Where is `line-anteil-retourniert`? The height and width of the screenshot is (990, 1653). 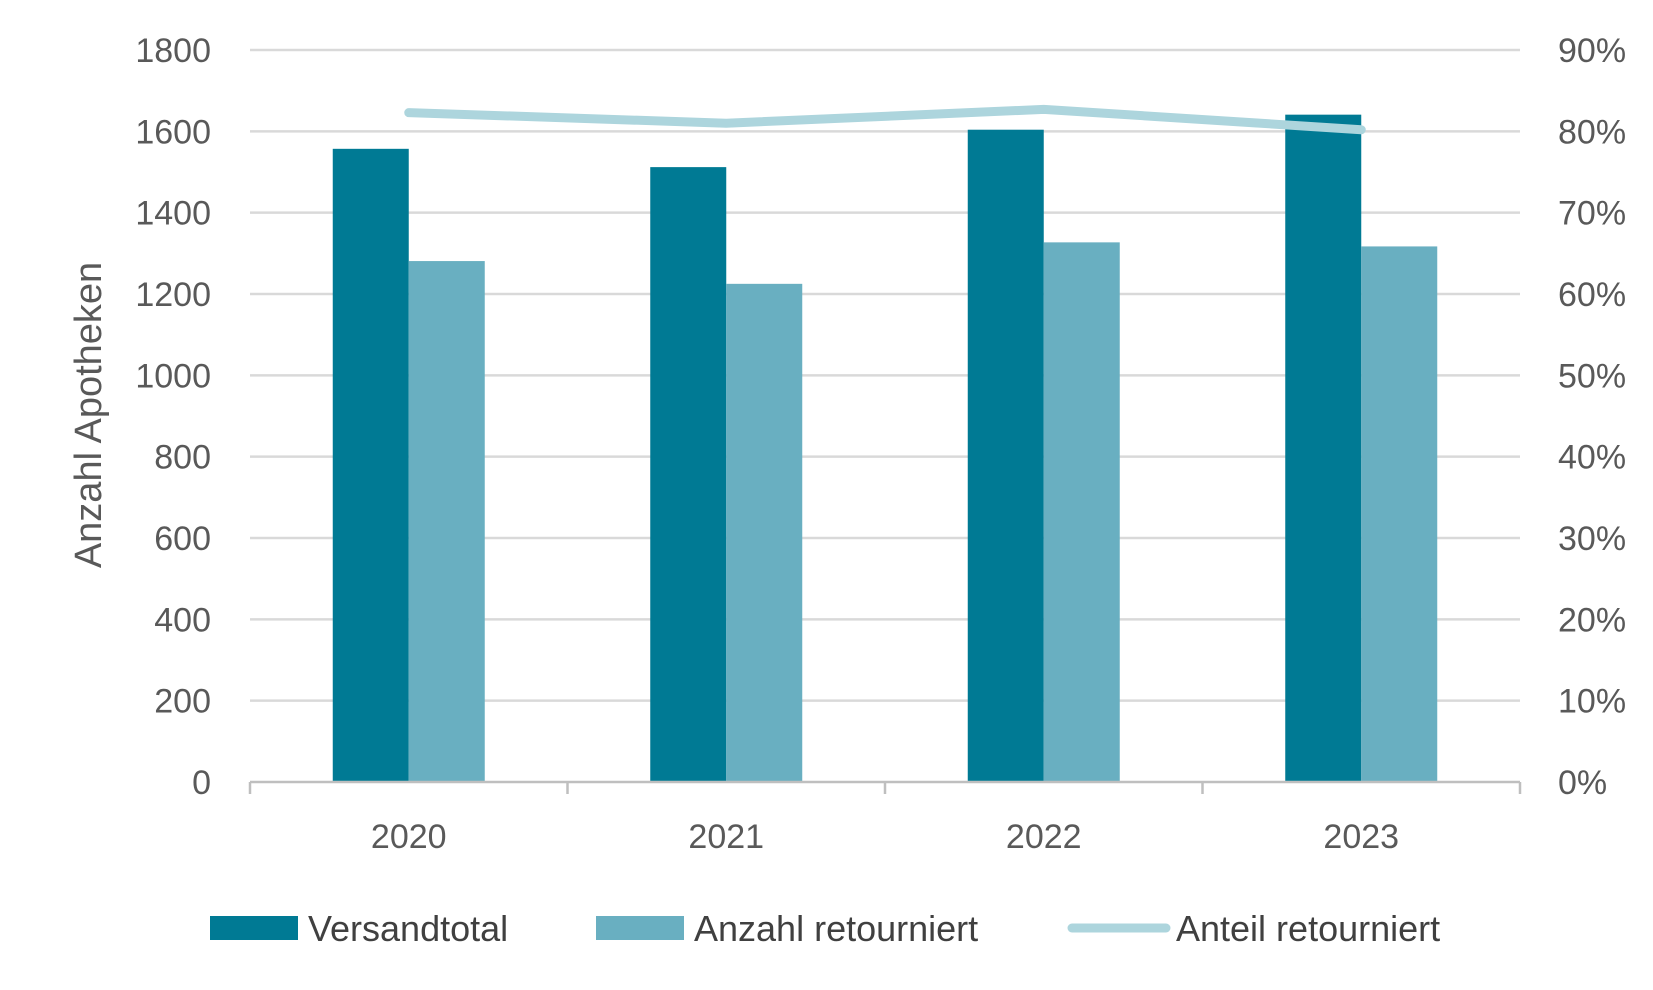 line-anteil-retourniert is located at coordinates (885, 119).